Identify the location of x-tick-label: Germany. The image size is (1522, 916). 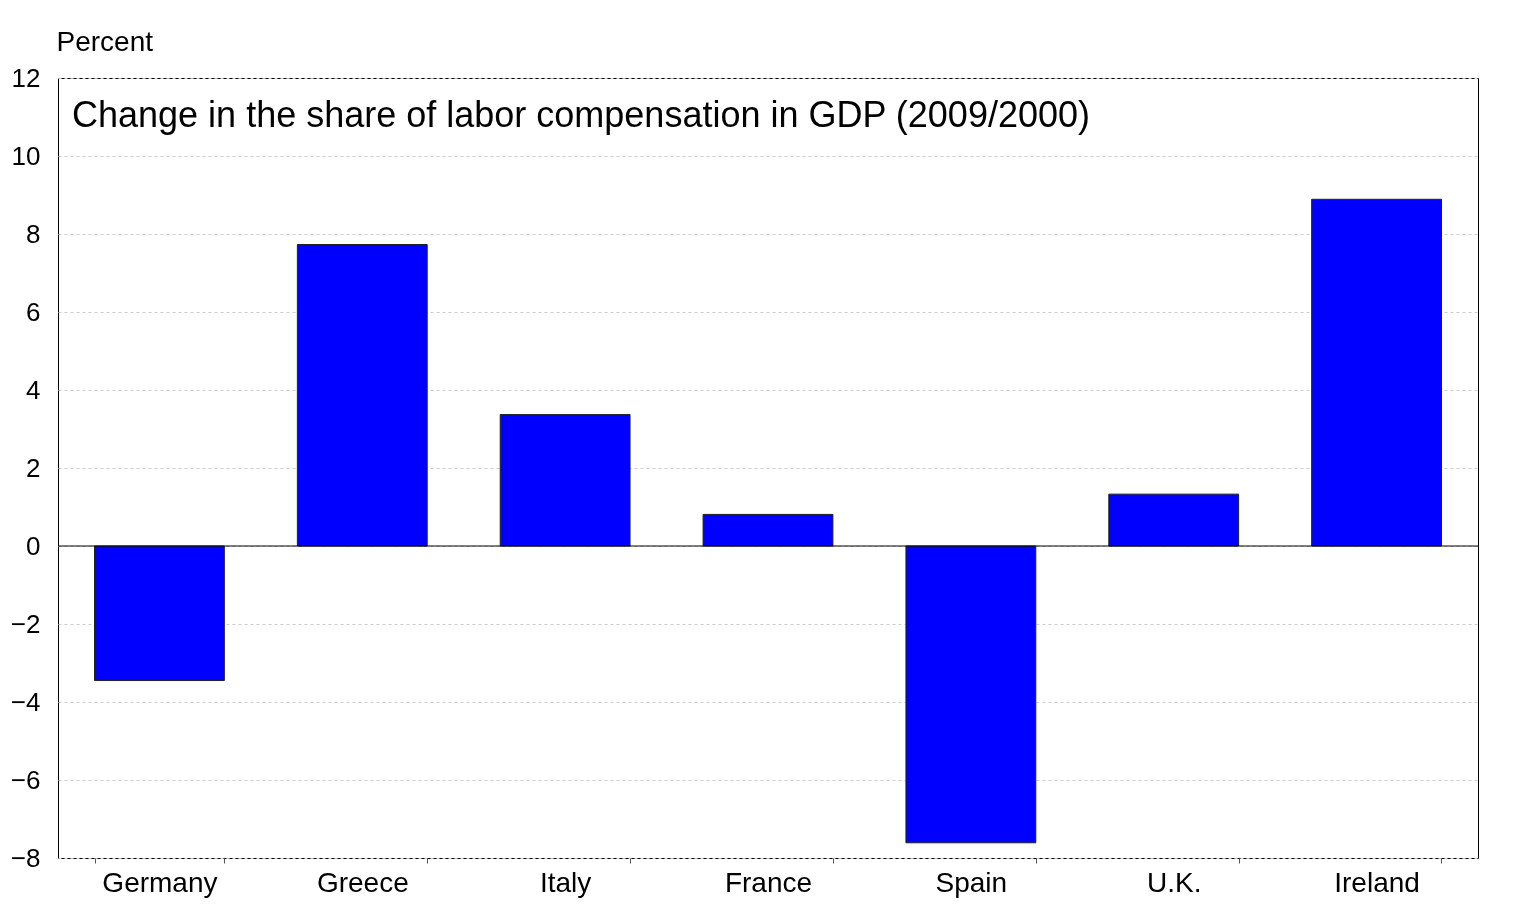
(160, 882).